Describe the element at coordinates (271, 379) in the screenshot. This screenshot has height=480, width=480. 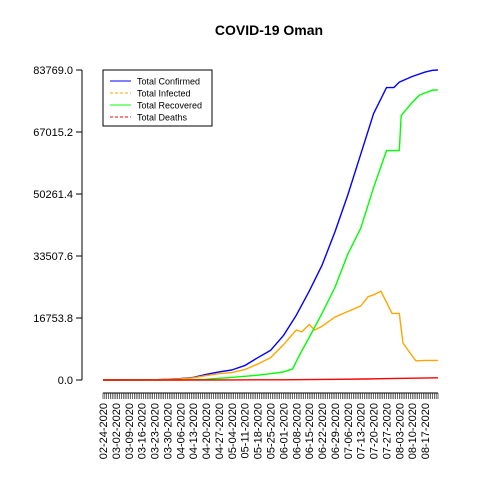
I see `series-line-total-deaths` at that location.